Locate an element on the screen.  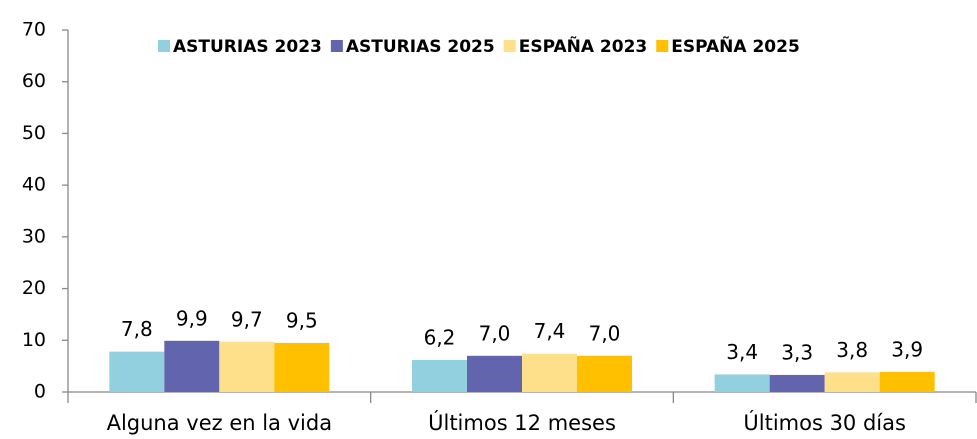
y-tick-label: 40 is located at coordinates (34, 185).